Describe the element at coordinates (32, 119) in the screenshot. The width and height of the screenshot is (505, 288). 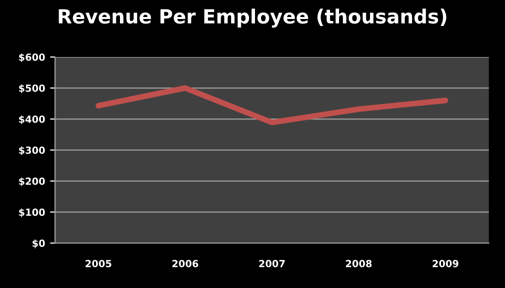
I see `y-tick-label: $400` at that location.